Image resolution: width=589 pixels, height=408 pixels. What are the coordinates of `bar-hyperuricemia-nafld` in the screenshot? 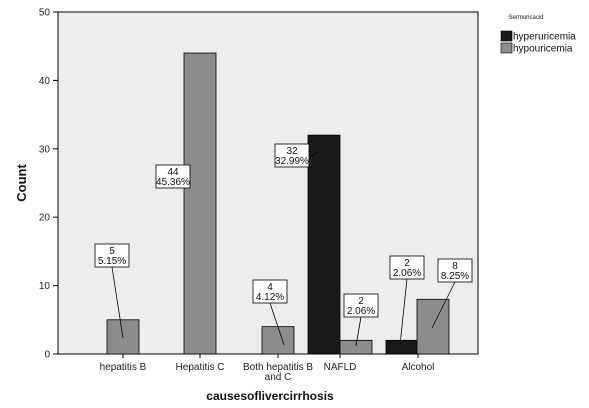 It's located at (324, 244).